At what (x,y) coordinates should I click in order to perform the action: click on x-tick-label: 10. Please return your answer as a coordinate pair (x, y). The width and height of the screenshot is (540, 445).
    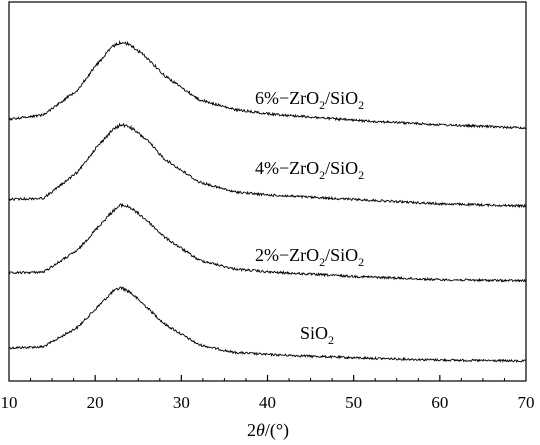
    Looking at the image, I should click on (9, 402).